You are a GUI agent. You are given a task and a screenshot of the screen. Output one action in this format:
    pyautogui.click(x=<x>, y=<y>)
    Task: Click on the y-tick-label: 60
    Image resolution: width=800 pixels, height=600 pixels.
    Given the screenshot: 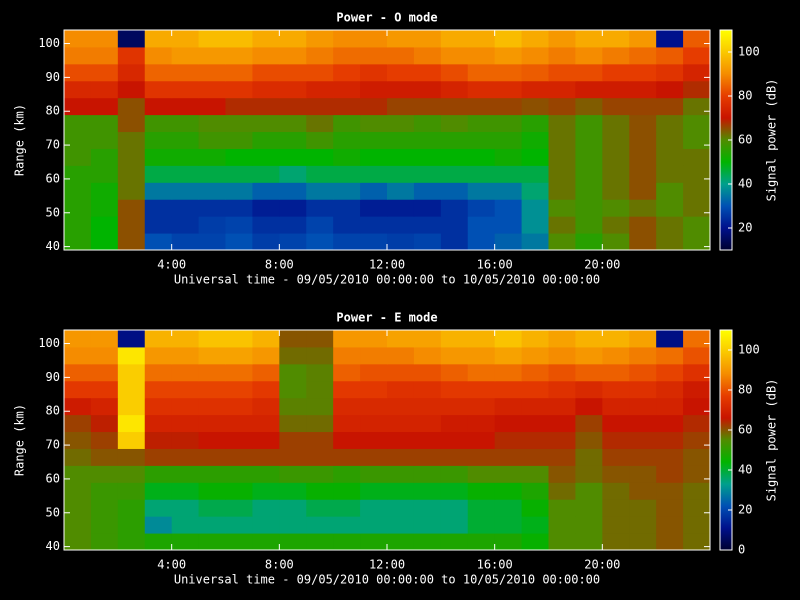 What is the action you would take?
    pyautogui.click(x=53, y=478)
    